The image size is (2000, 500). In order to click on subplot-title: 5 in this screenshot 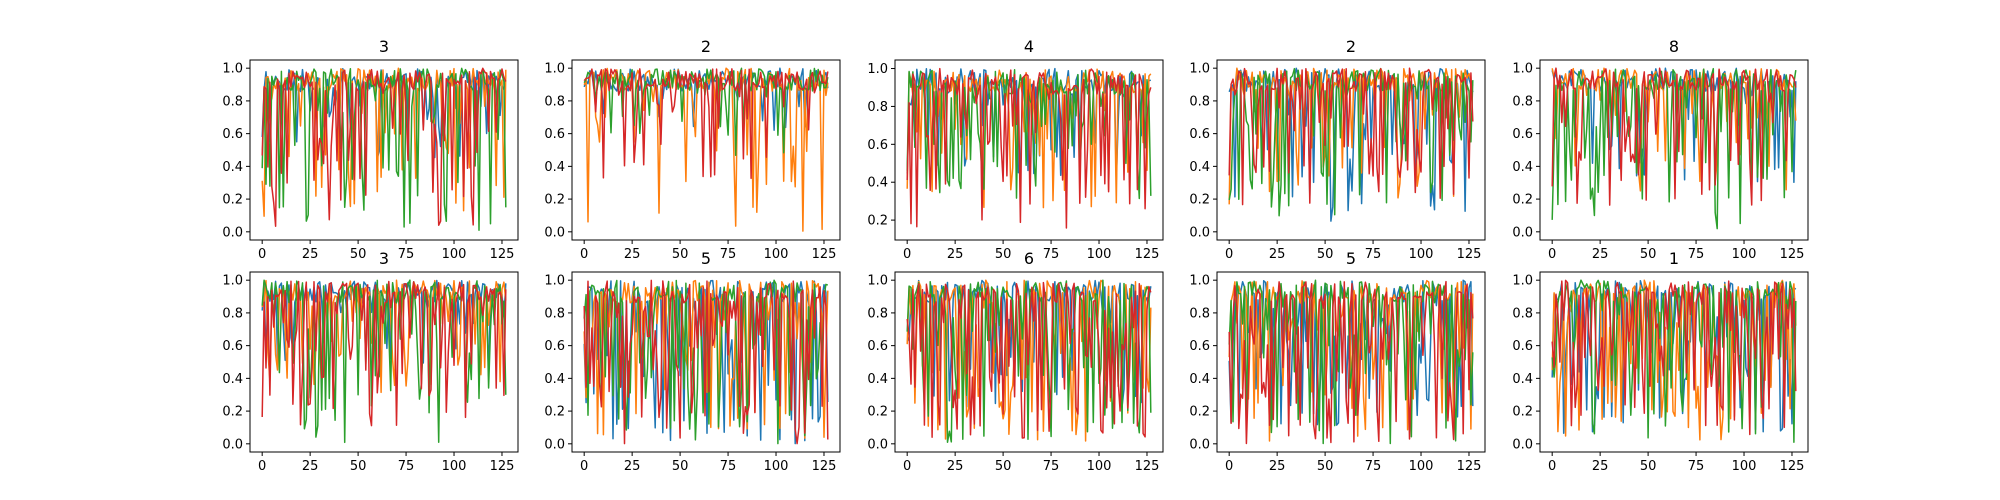, I will do `click(1351, 258)`.